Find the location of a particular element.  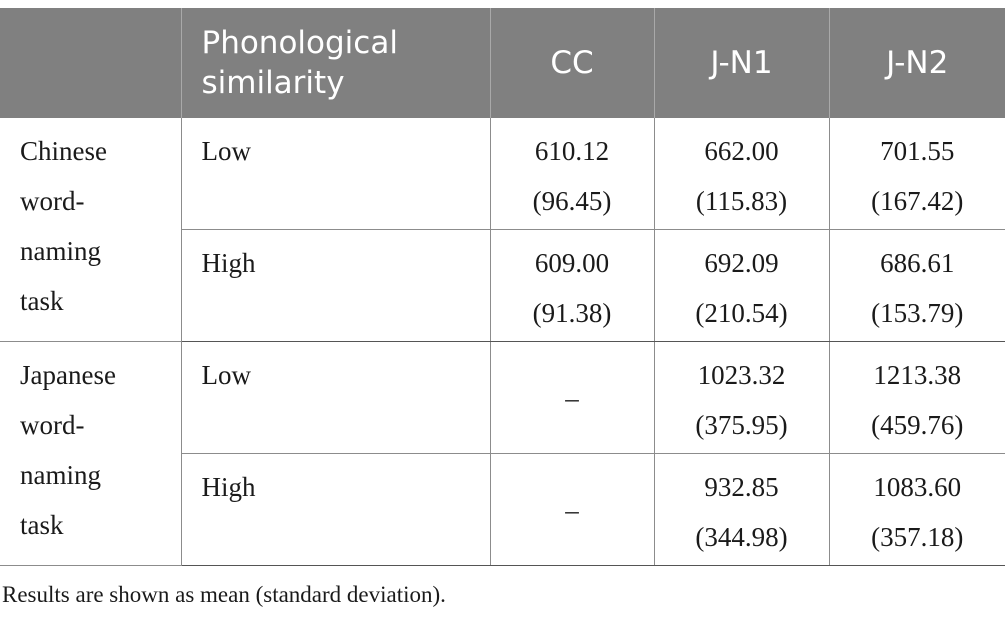

jn2-value-cell: 1083.60 (357.18) is located at coordinates (916, 509).